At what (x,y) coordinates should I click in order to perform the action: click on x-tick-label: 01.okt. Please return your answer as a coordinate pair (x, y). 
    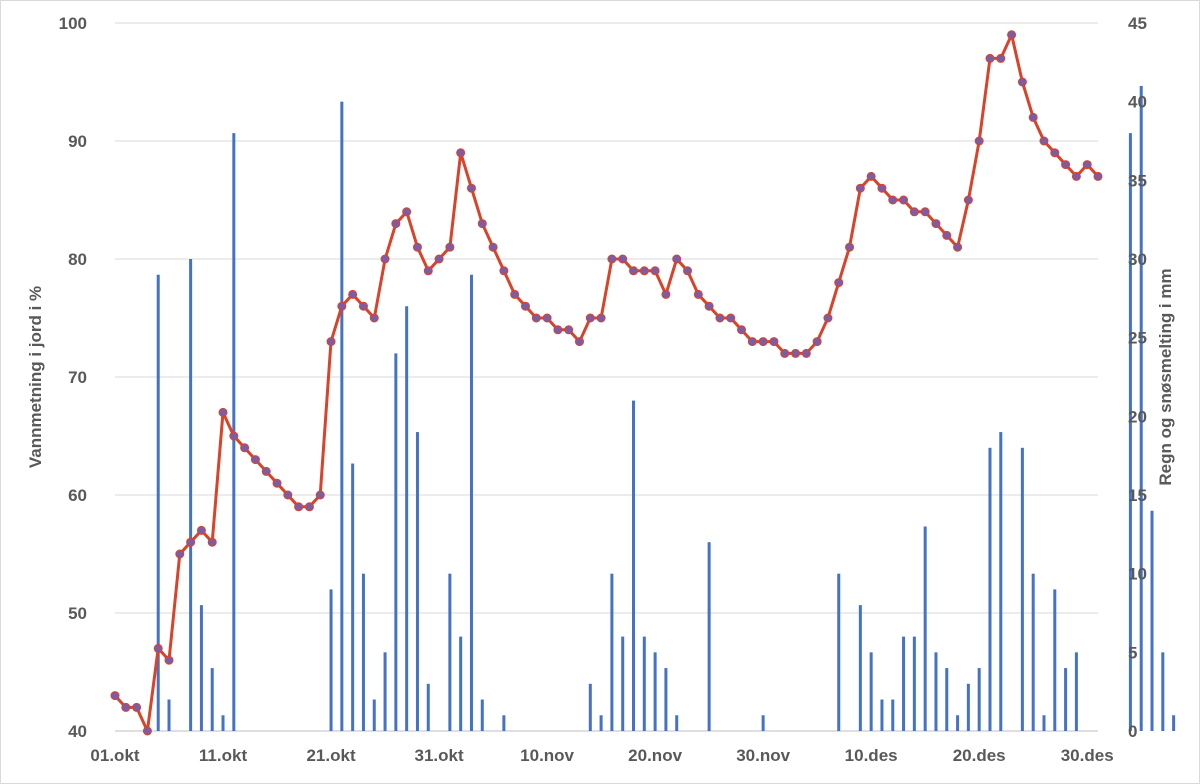
    Looking at the image, I should click on (114, 755).